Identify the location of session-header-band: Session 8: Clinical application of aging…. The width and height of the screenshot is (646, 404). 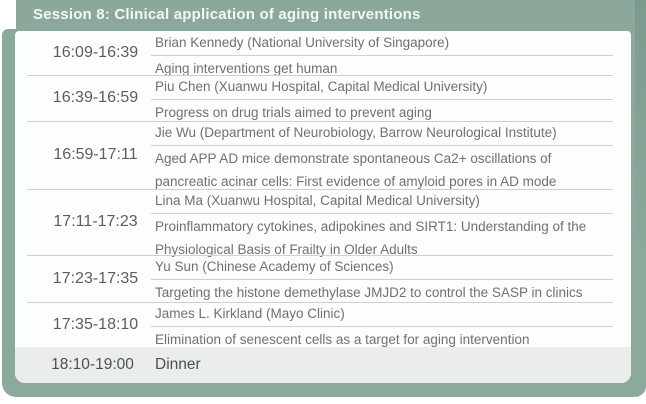
(331, 14).